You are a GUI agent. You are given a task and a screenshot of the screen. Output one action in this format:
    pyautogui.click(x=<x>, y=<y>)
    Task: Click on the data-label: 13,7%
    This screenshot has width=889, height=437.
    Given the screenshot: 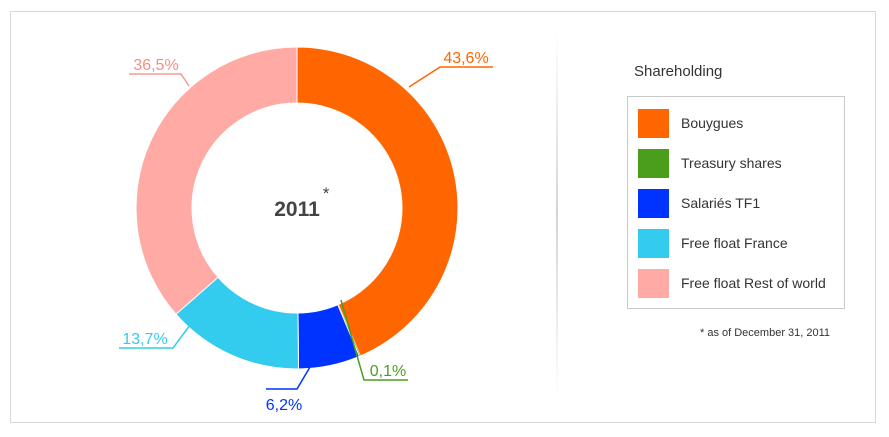 What is the action you would take?
    pyautogui.click(x=144, y=339)
    